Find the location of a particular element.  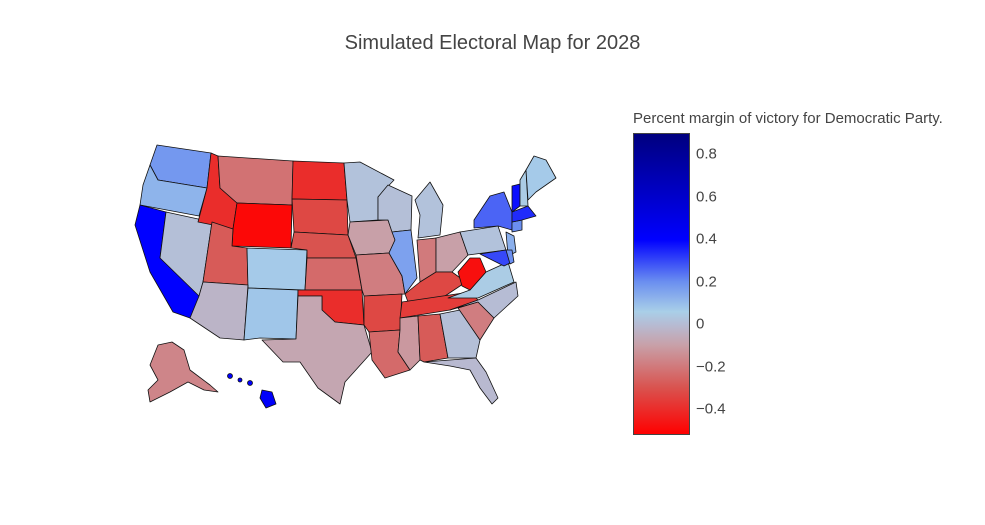

state-MD is located at coordinates (496, 258).